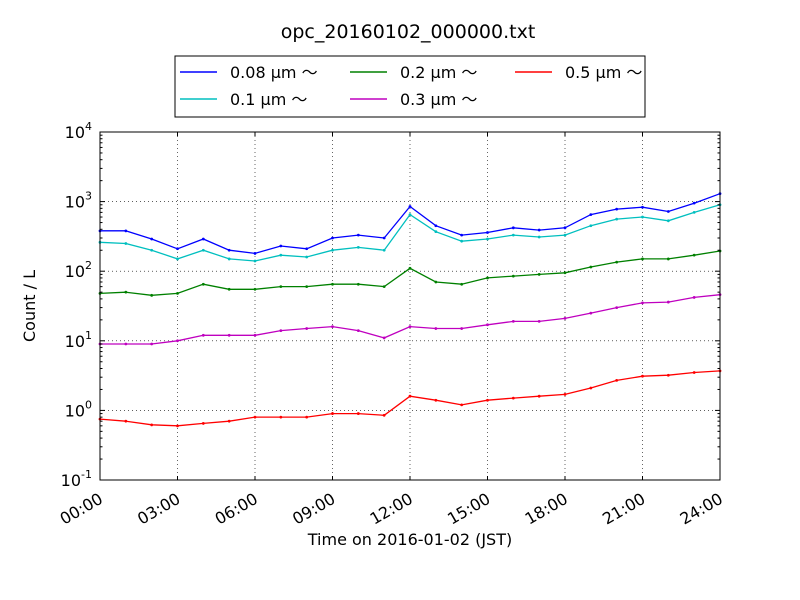  Describe the element at coordinates (409, 539) in the screenshot. I see `x-axis-label: Time on 2016-01-02 (JST)` at that location.